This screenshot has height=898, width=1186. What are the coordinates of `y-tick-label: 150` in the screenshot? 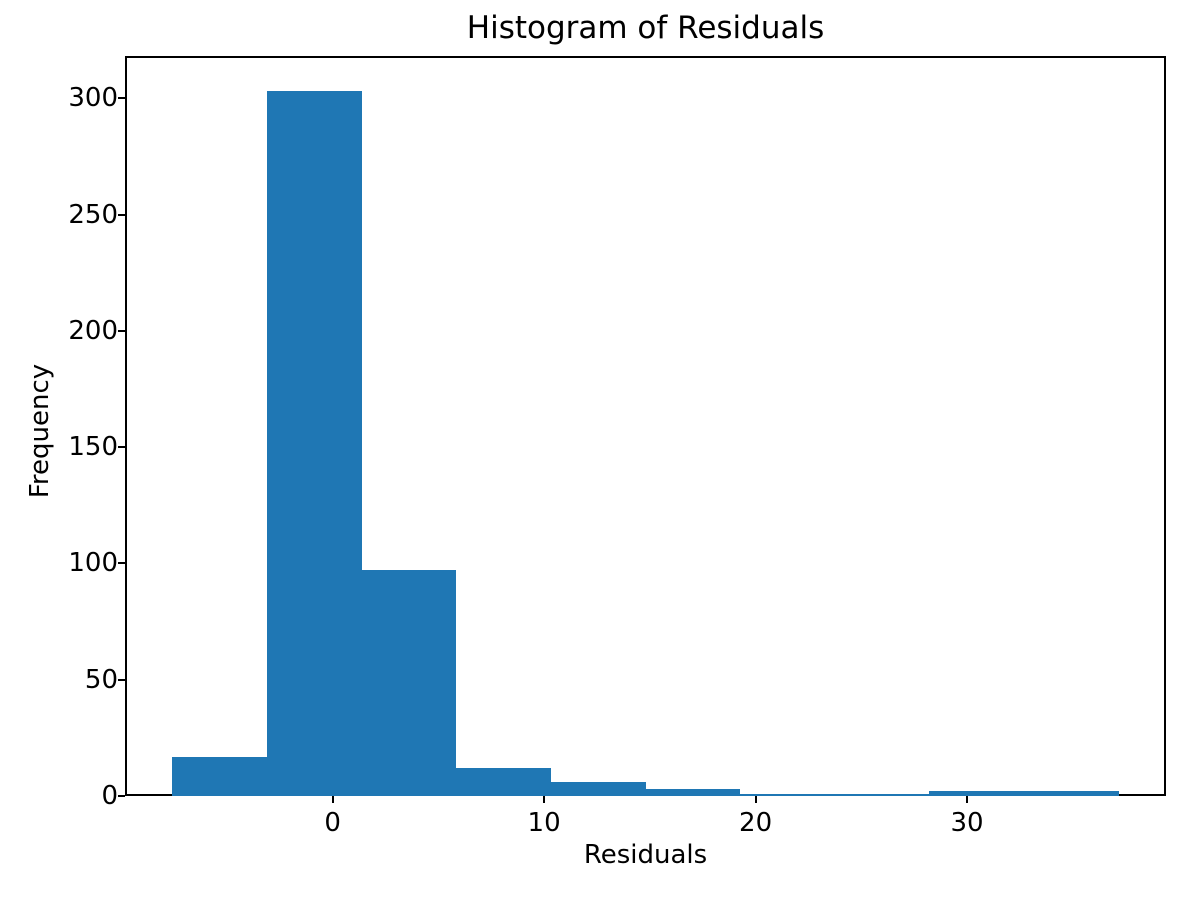 It's located at (93, 447).